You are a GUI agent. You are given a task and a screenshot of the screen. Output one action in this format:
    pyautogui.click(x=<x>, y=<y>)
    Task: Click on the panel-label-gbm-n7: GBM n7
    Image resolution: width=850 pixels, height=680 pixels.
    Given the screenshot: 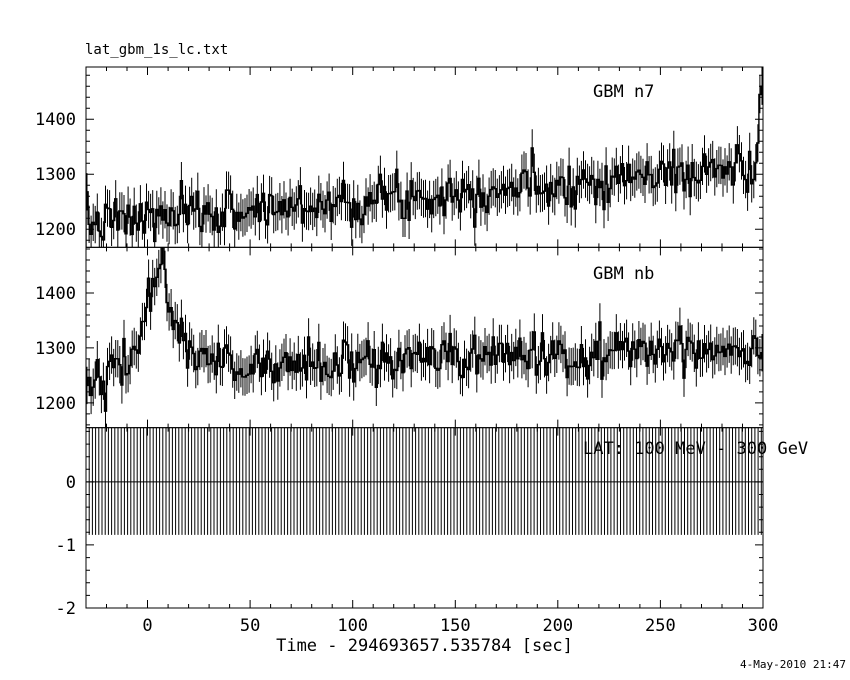 What is the action you would take?
    pyautogui.click(x=624, y=92)
    